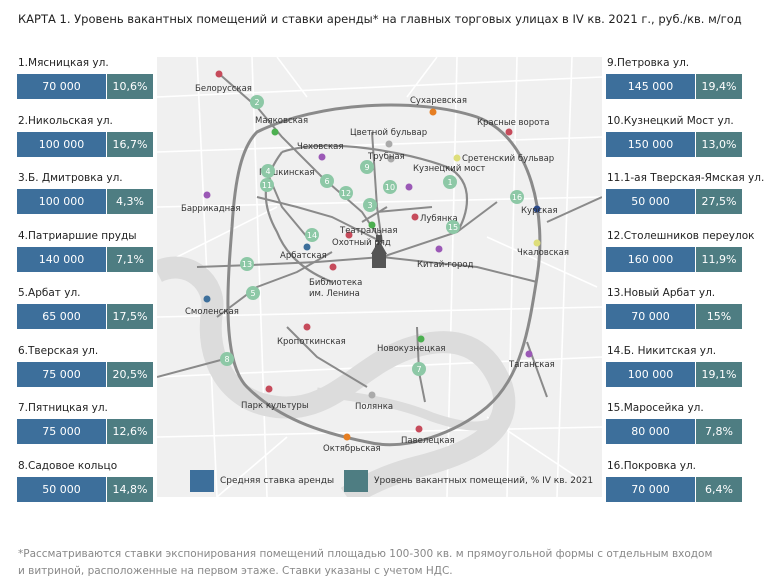 This screenshot has height=586, width=764. Describe the element at coordinates (210, 209) in the screenshot. I see `station-label: Баррикадная` at that location.